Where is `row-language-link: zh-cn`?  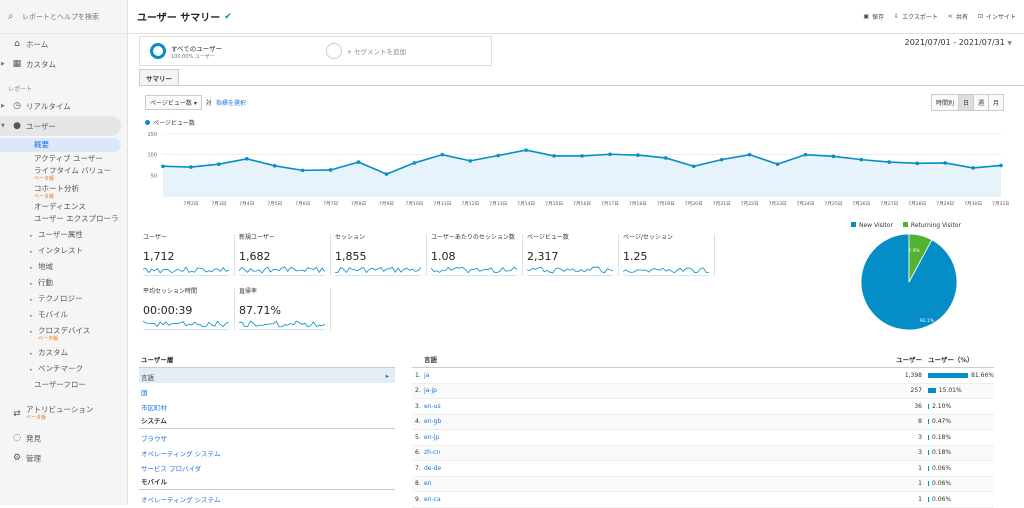
row-language-link: zh-cn is located at coordinates (432, 453).